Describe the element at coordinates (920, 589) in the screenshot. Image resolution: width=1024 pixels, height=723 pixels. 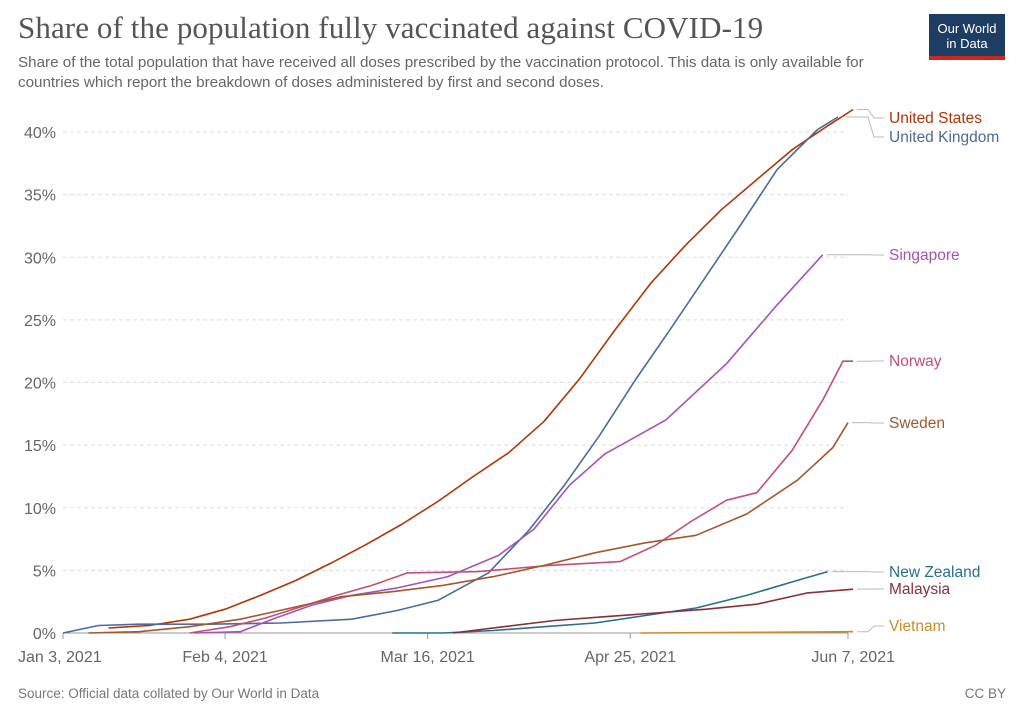
I see `legend-label: Malaysia` at that location.